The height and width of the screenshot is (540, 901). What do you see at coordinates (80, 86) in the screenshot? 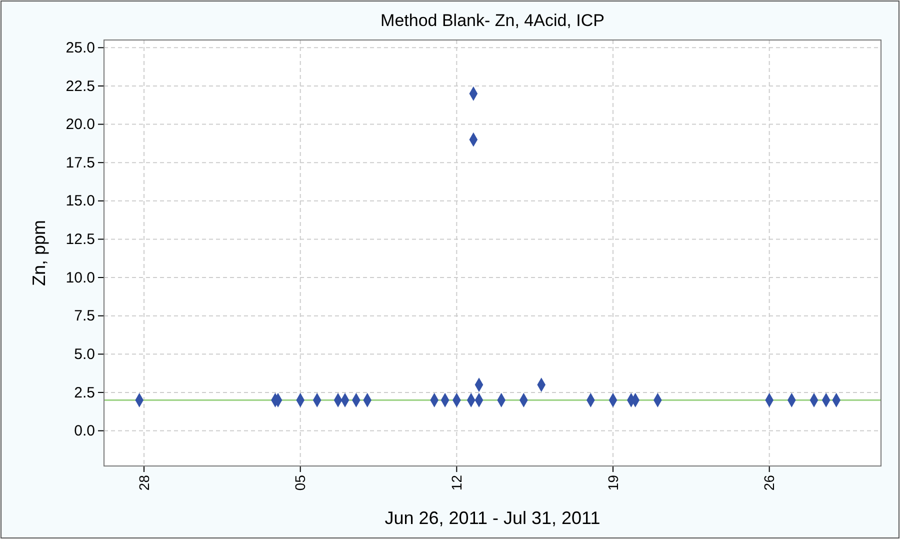
I see `y-tick-label: 22.5` at bounding box center [80, 86].